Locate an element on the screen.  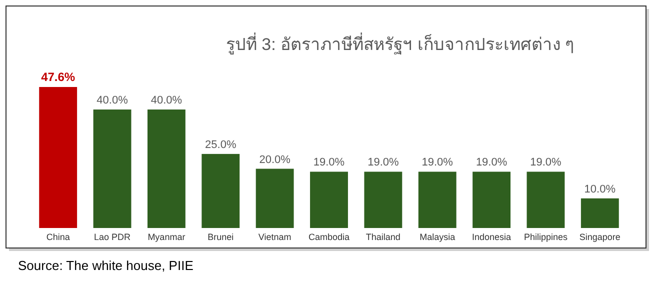
x-tick-label: Vietnam is located at coordinates (275, 237).